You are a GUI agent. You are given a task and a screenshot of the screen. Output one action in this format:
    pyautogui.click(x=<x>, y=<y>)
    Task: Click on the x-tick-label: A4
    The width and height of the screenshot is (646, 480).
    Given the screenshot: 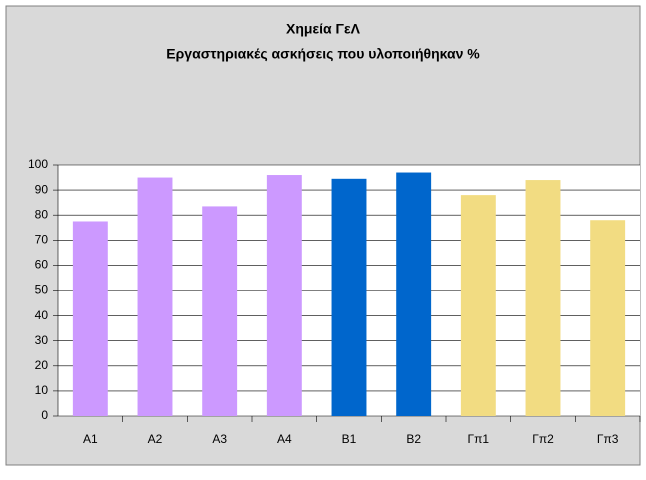 What is the action you would take?
    pyautogui.click(x=284, y=439)
    